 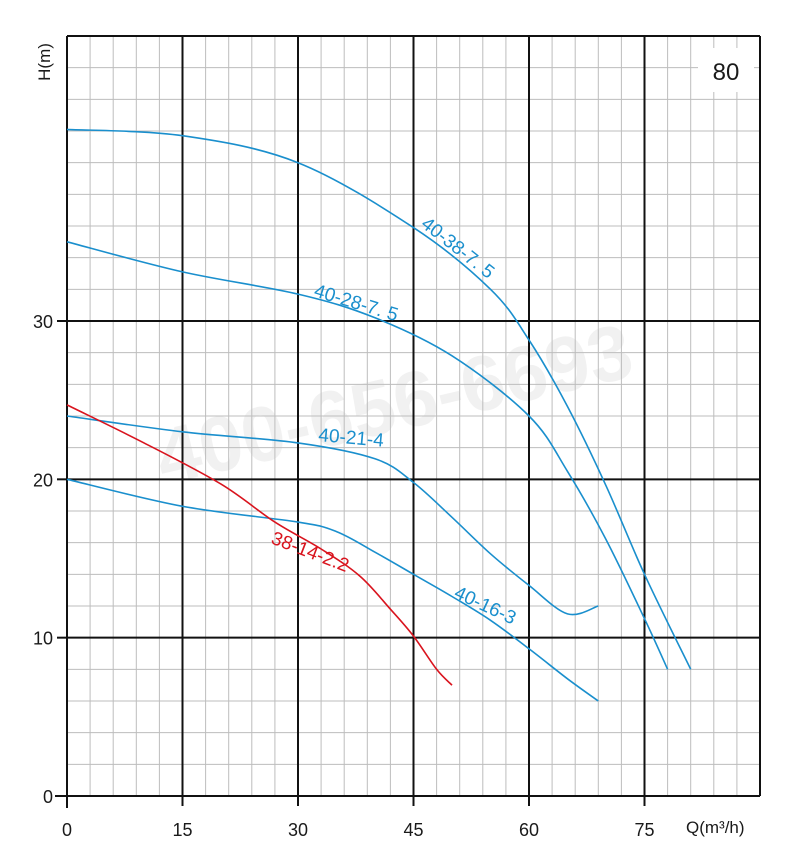 I want to click on x-tick-label: 75, so click(x=644, y=830).